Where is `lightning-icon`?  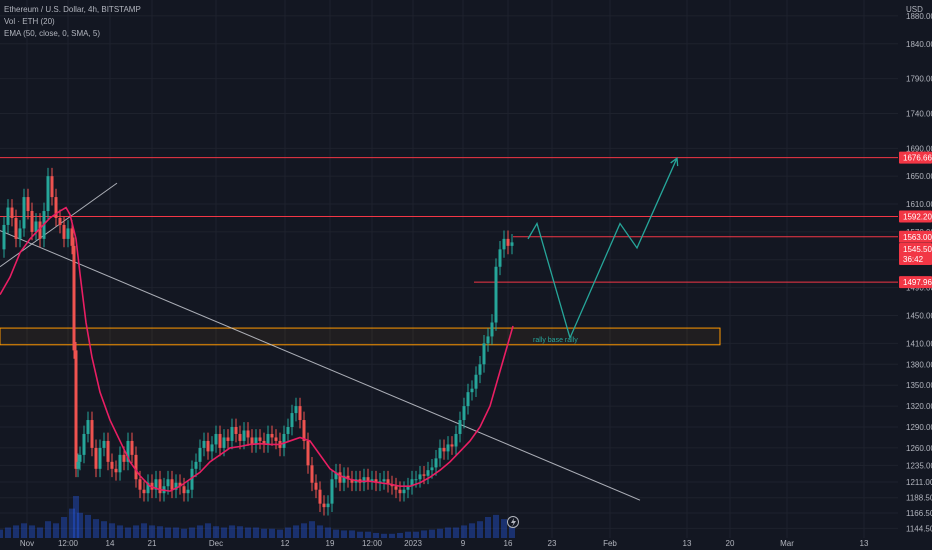 lightning-icon is located at coordinates (513, 522).